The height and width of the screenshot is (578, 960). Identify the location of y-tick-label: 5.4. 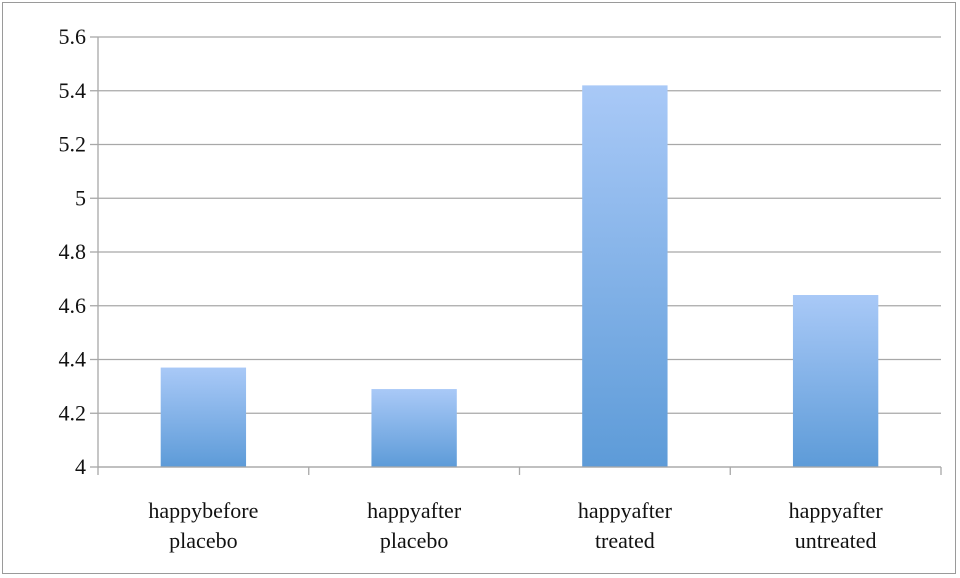
(73, 90).